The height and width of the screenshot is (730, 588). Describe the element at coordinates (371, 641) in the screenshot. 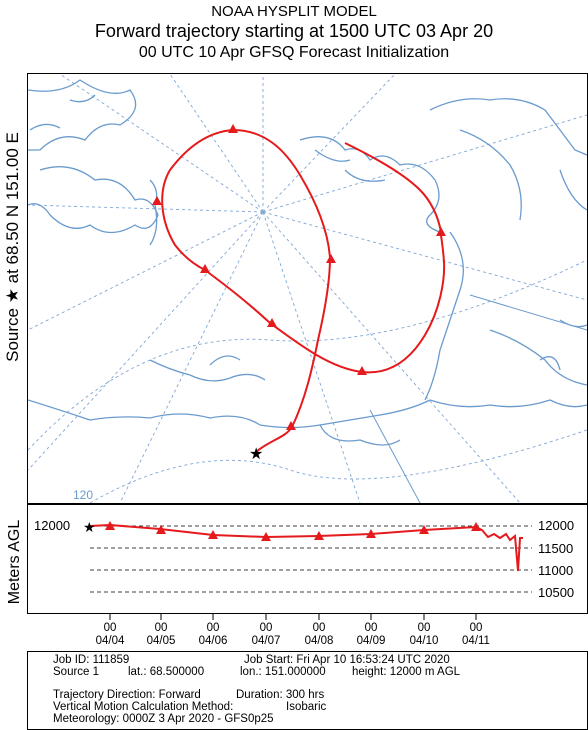

I see `xtick-date: 04/09` at that location.